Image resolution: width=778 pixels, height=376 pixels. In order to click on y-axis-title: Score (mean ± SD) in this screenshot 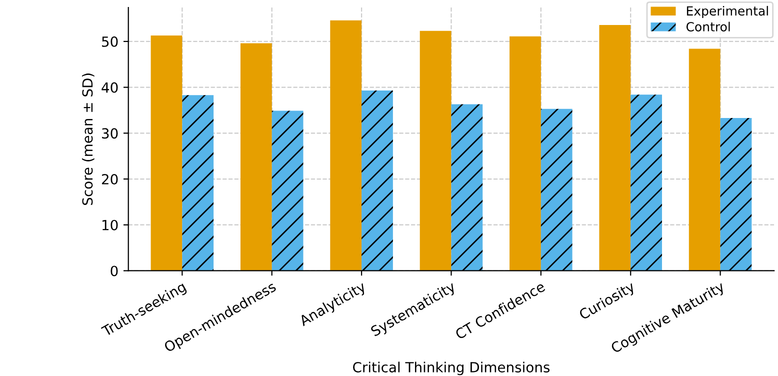, I will do `click(88, 139)`.